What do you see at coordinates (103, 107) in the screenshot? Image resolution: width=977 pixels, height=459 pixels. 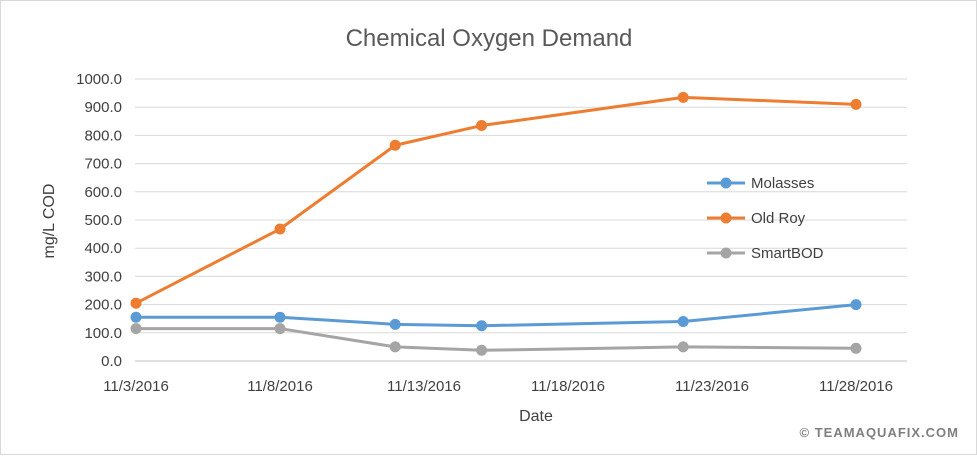 I see `y-tick-label: 900.0` at bounding box center [103, 107].